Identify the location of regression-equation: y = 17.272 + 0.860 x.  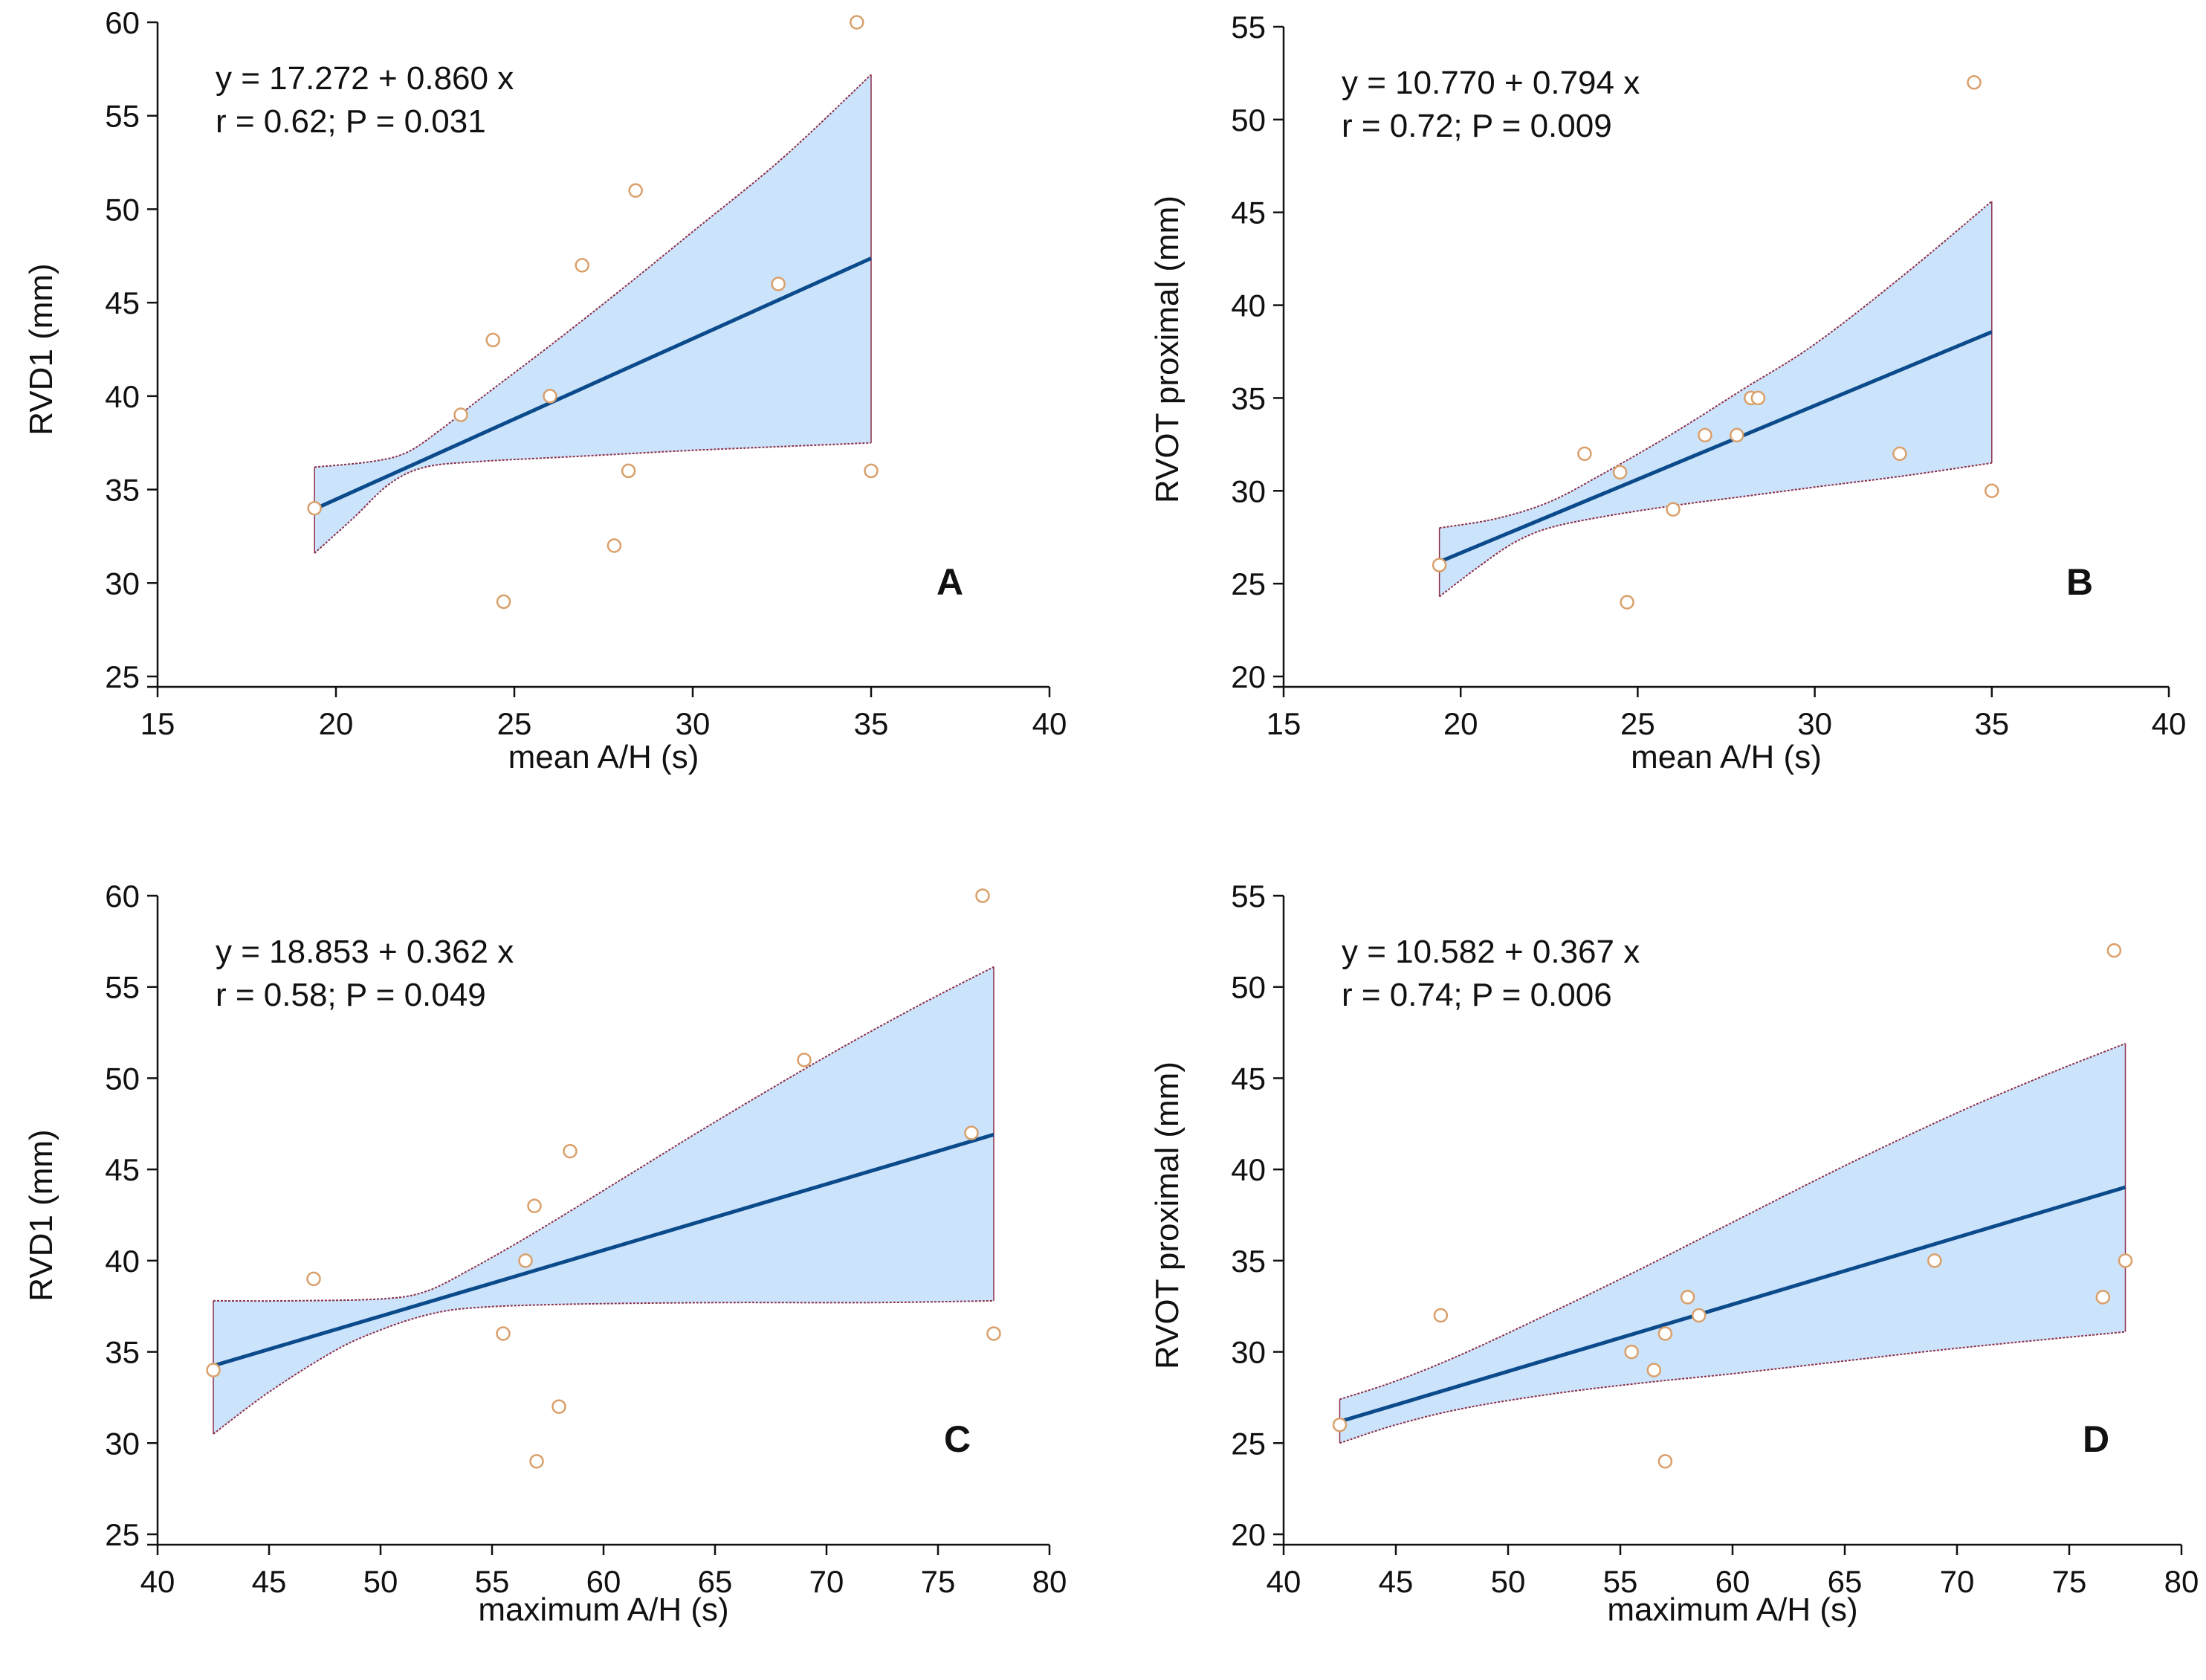
(365, 79).